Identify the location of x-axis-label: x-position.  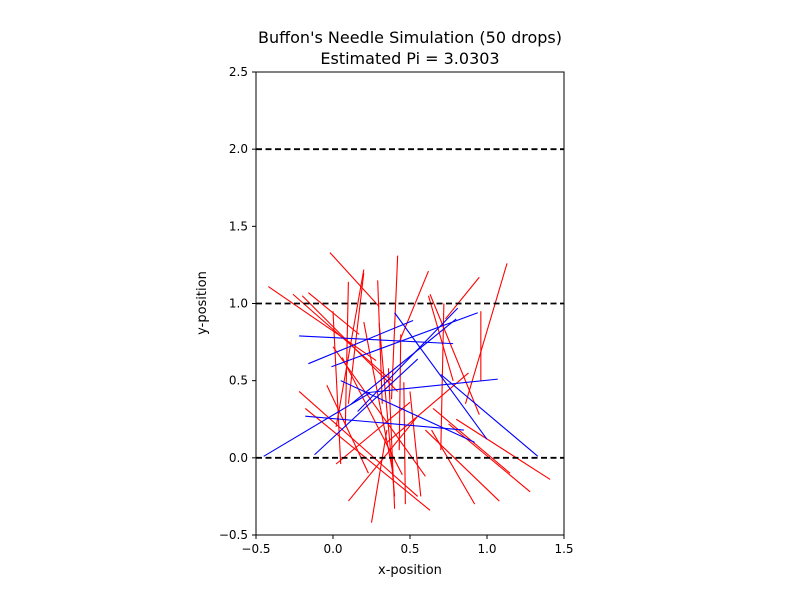
(410, 570).